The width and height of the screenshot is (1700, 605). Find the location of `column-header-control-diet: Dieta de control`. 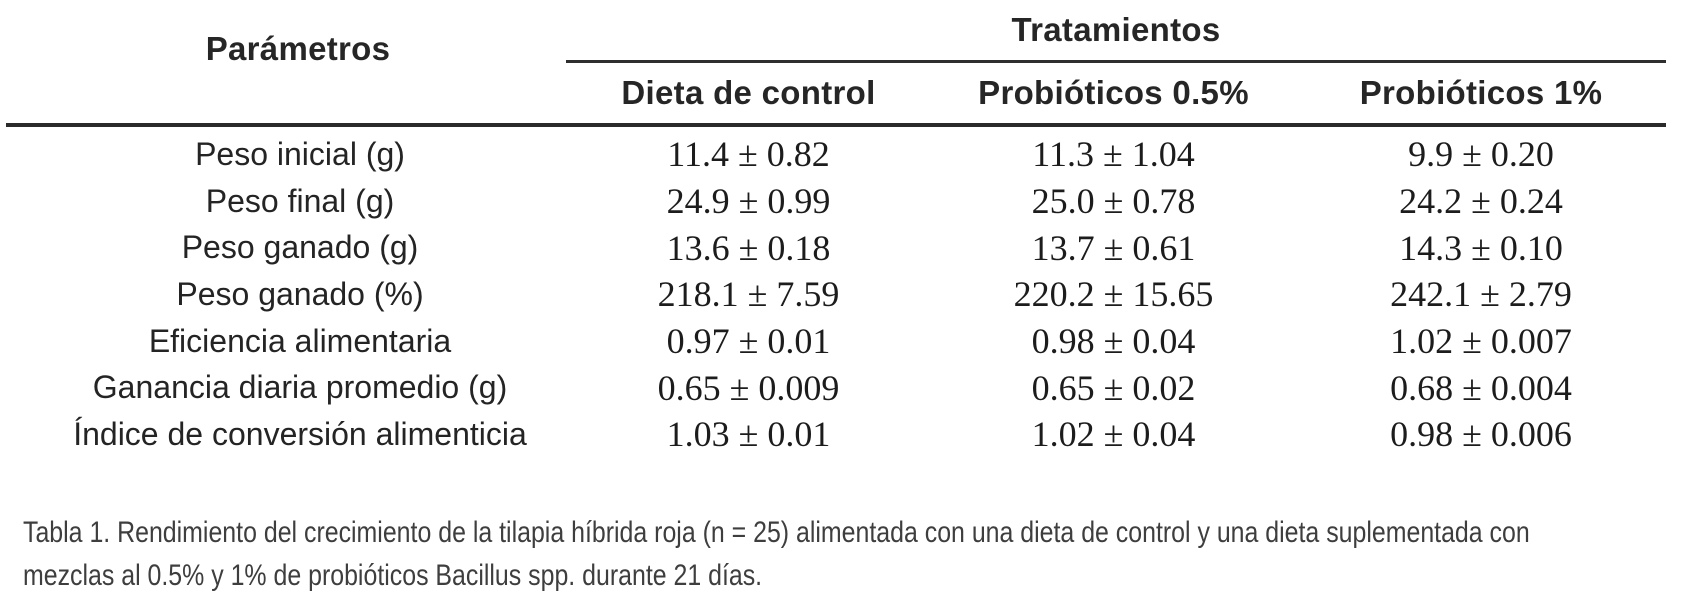

column-header-control-diet: Dieta de control is located at coordinates (748, 92).